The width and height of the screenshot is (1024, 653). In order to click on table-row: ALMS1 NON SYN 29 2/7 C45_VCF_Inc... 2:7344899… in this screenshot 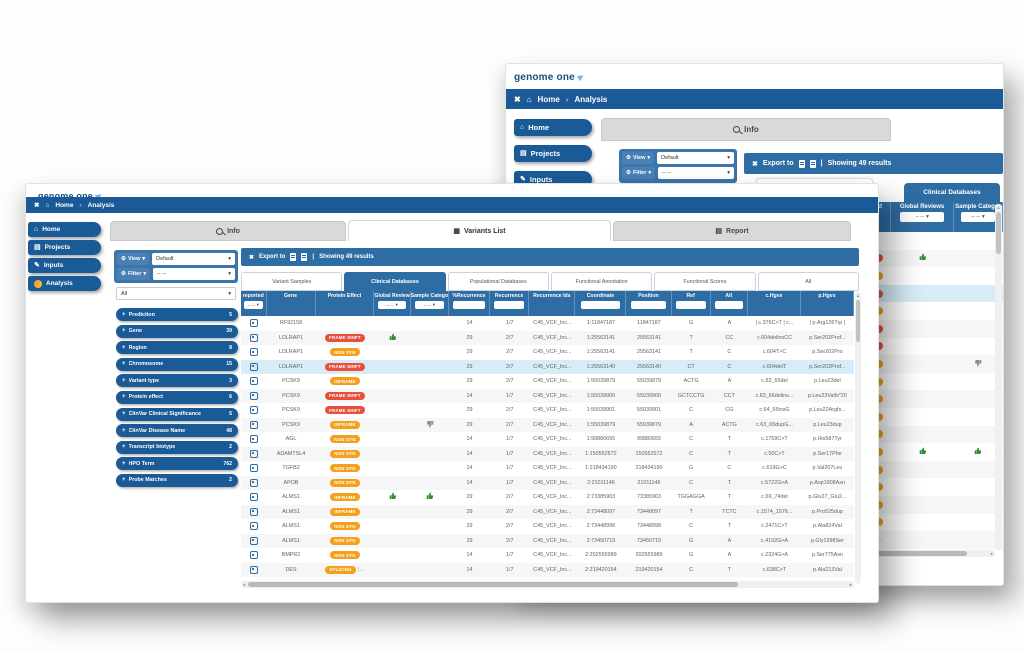, I will do `click(547, 526)`.